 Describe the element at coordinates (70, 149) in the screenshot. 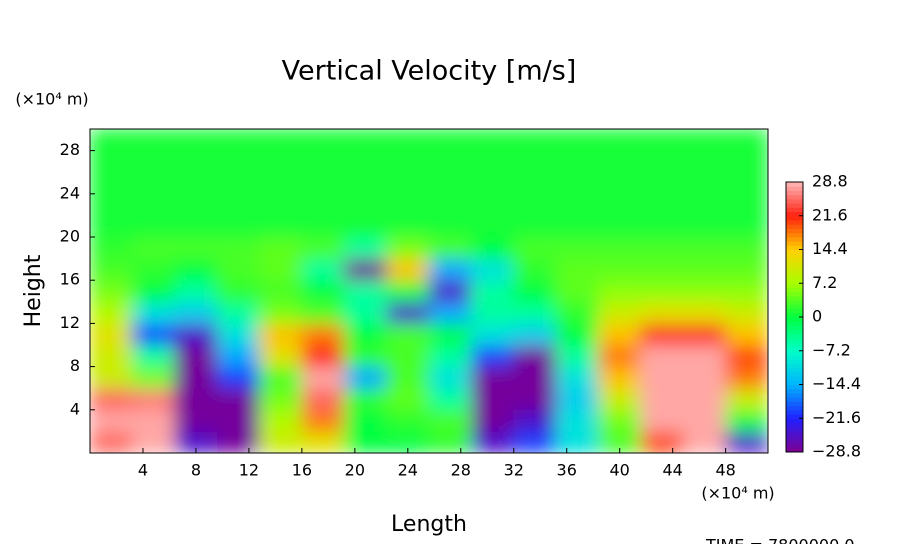

I see `y-tick-label: 28` at that location.